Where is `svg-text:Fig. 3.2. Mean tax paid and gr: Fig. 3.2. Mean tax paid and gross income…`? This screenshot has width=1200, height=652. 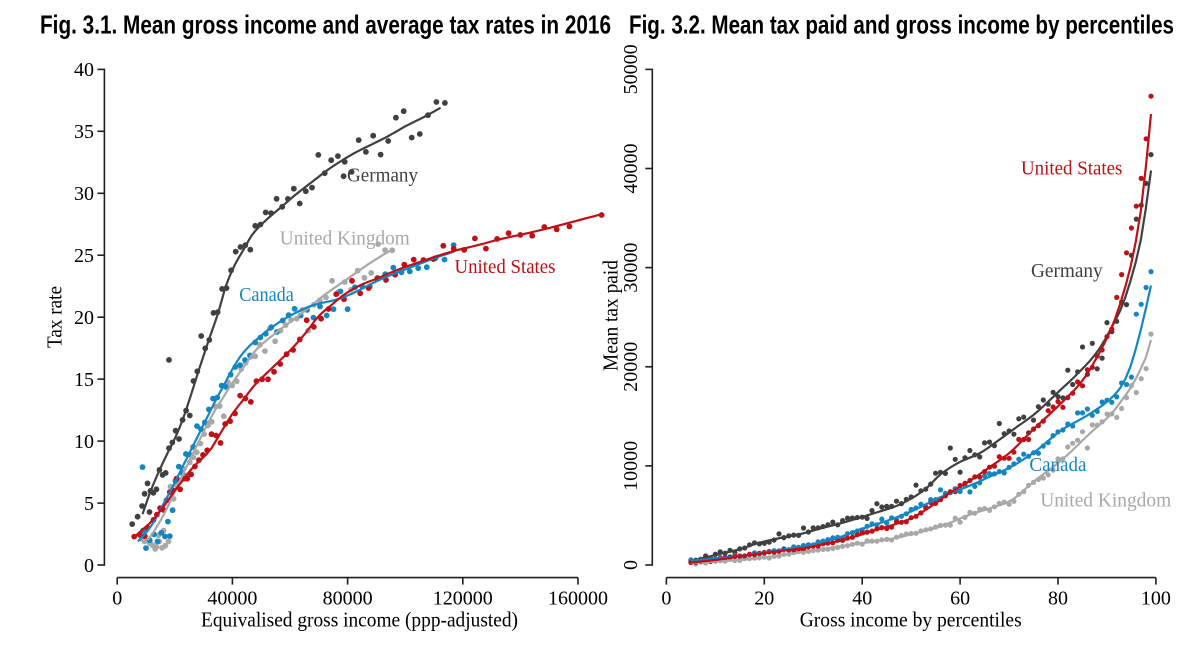 svg-text:Fig. 3.2. Mean tax paid and gr: Fig. 3.2. Mean tax paid and gross income… is located at coordinates (901, 25).